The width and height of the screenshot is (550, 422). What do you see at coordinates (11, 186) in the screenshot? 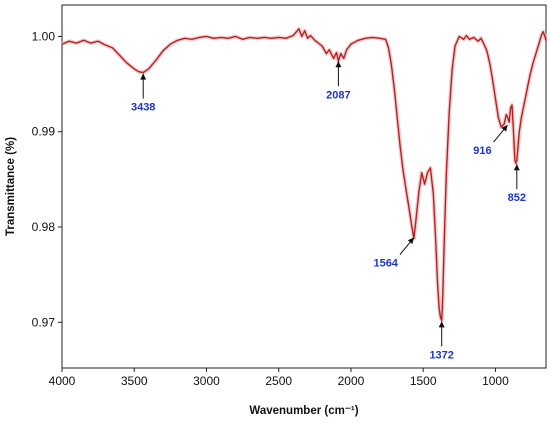
I see `y-axis-title: Transmittance (%)` at bounding box center [11, 186].